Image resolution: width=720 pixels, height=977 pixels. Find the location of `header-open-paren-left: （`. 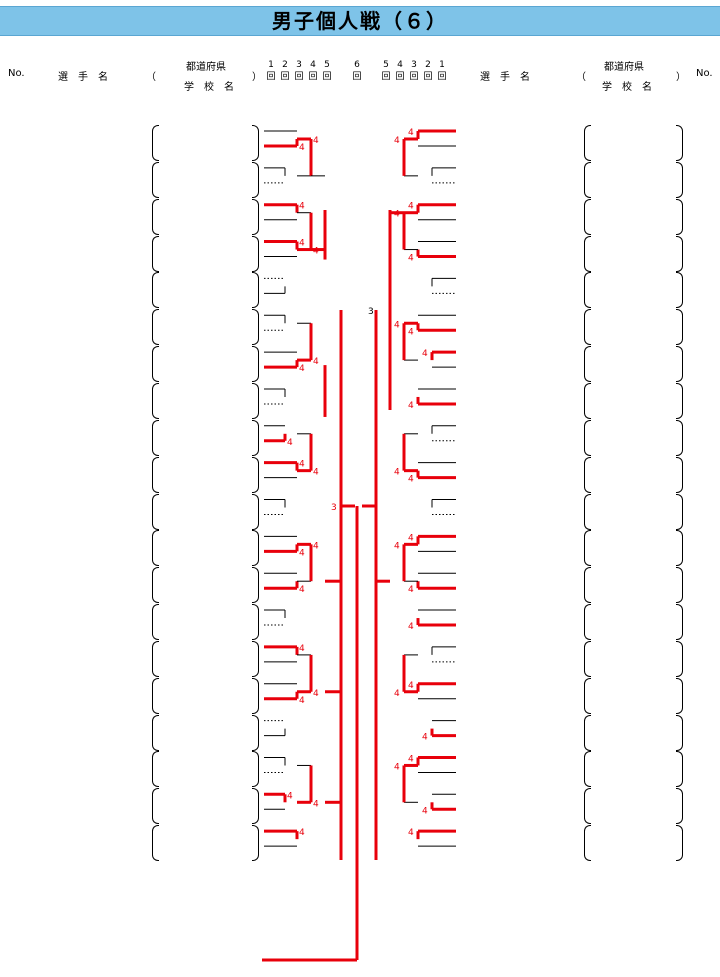

header-open-paren-left: （ is located at coordinates (151, 77).